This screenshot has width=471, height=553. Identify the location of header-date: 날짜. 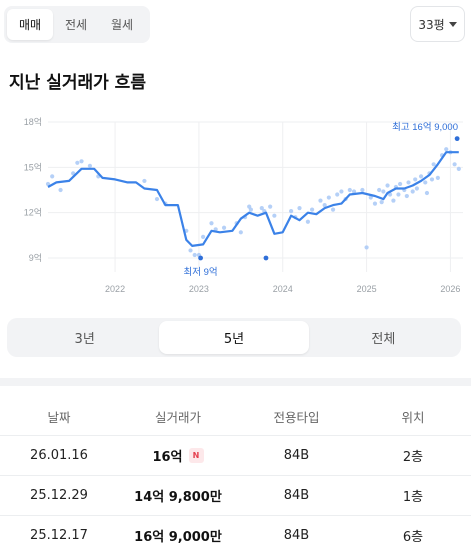
(59, 417).